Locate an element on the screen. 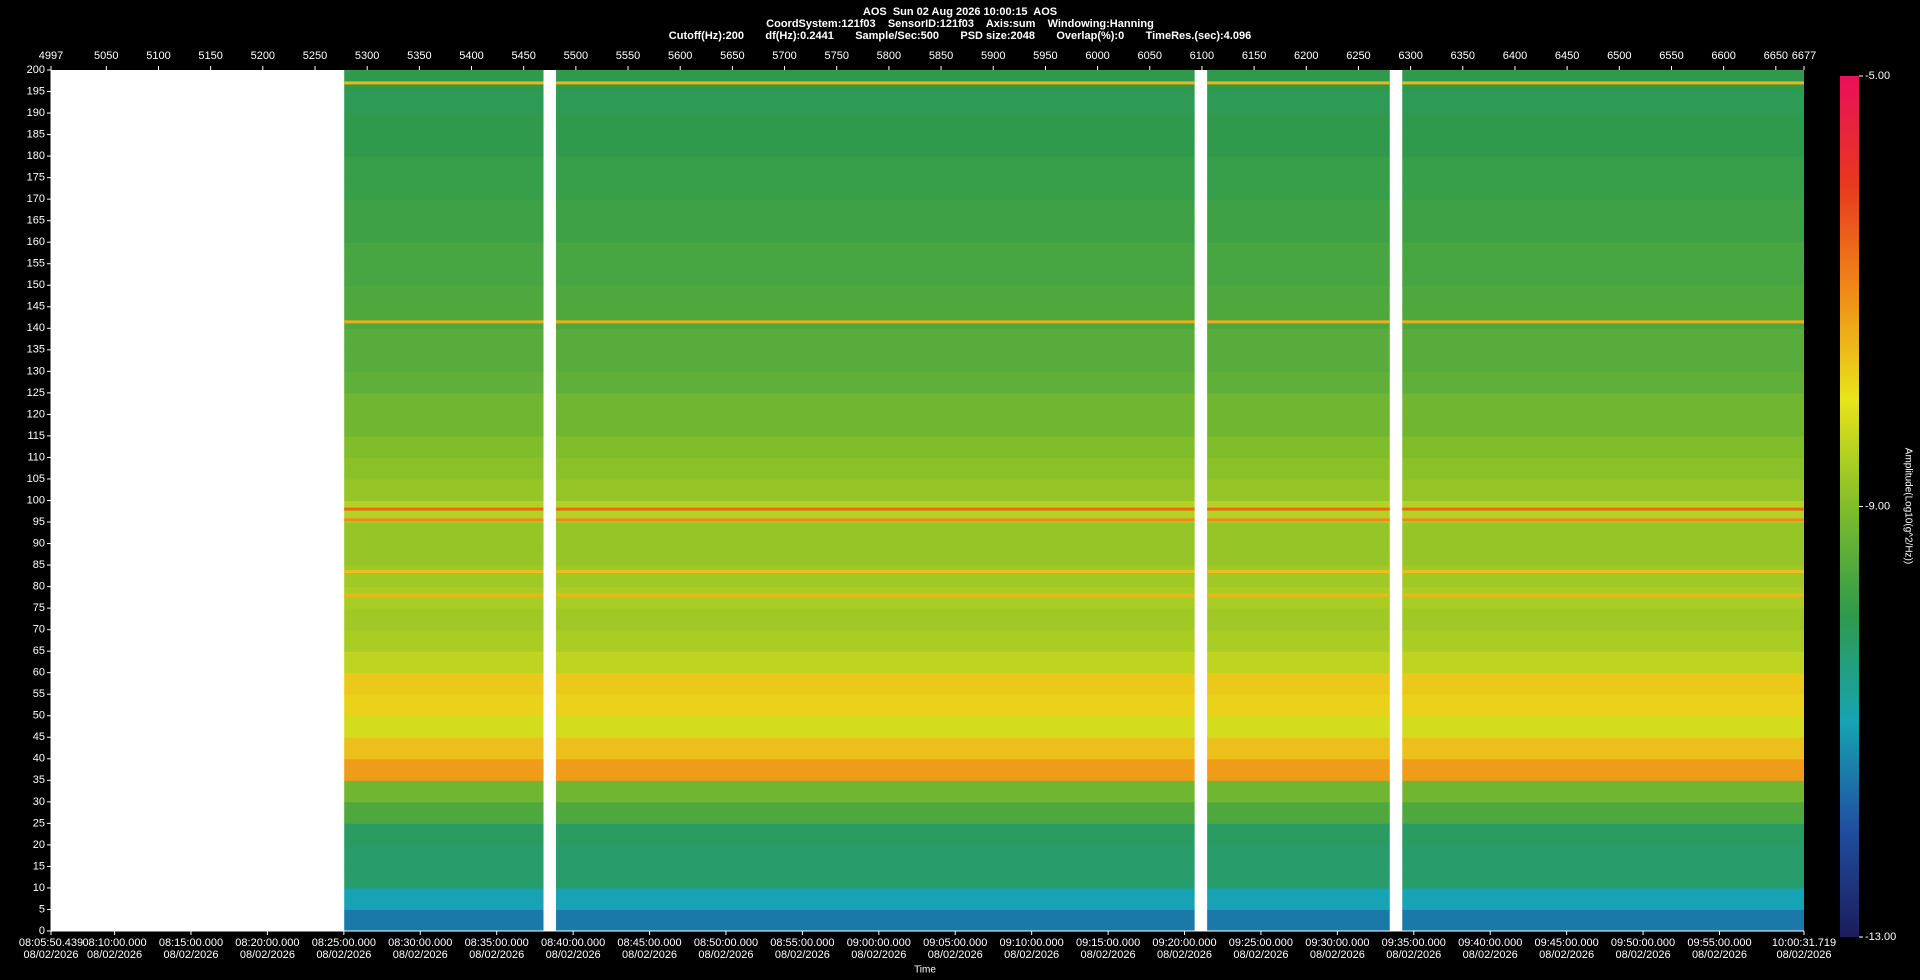 The image size is (1920, 980). y-tick-label: 30 is located at coordinates (39, 802).